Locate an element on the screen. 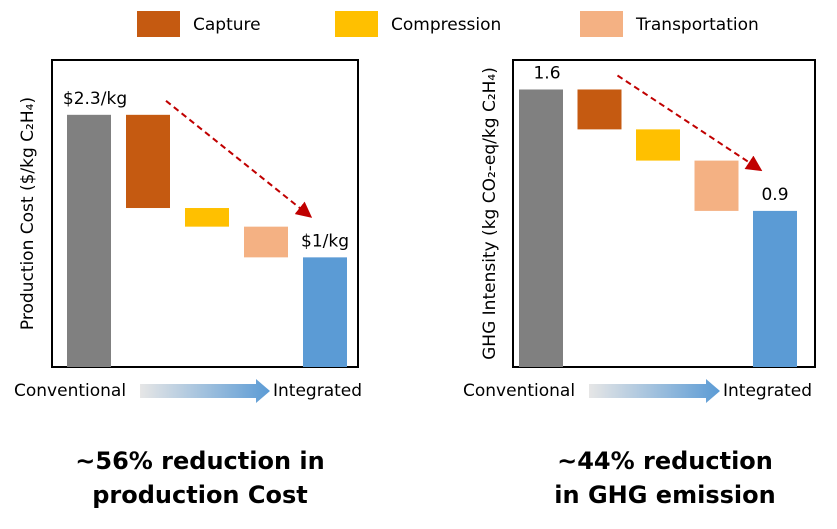 This screenshot has height=529, width=837. legend-label: Transportation is located at coordinates (697, 25).